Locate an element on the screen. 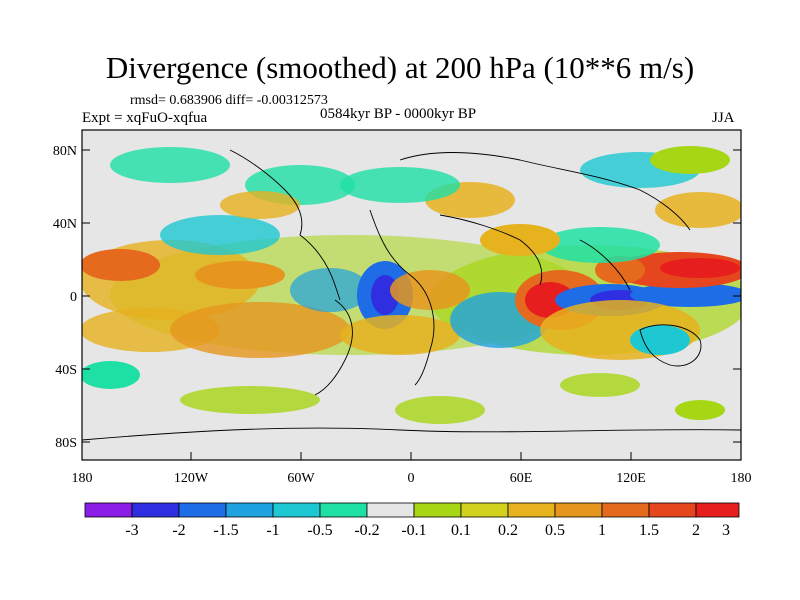 This screenshot has width=800, height=600. colorbar-label-7: 0.1 is located at coordinates (461, 530).